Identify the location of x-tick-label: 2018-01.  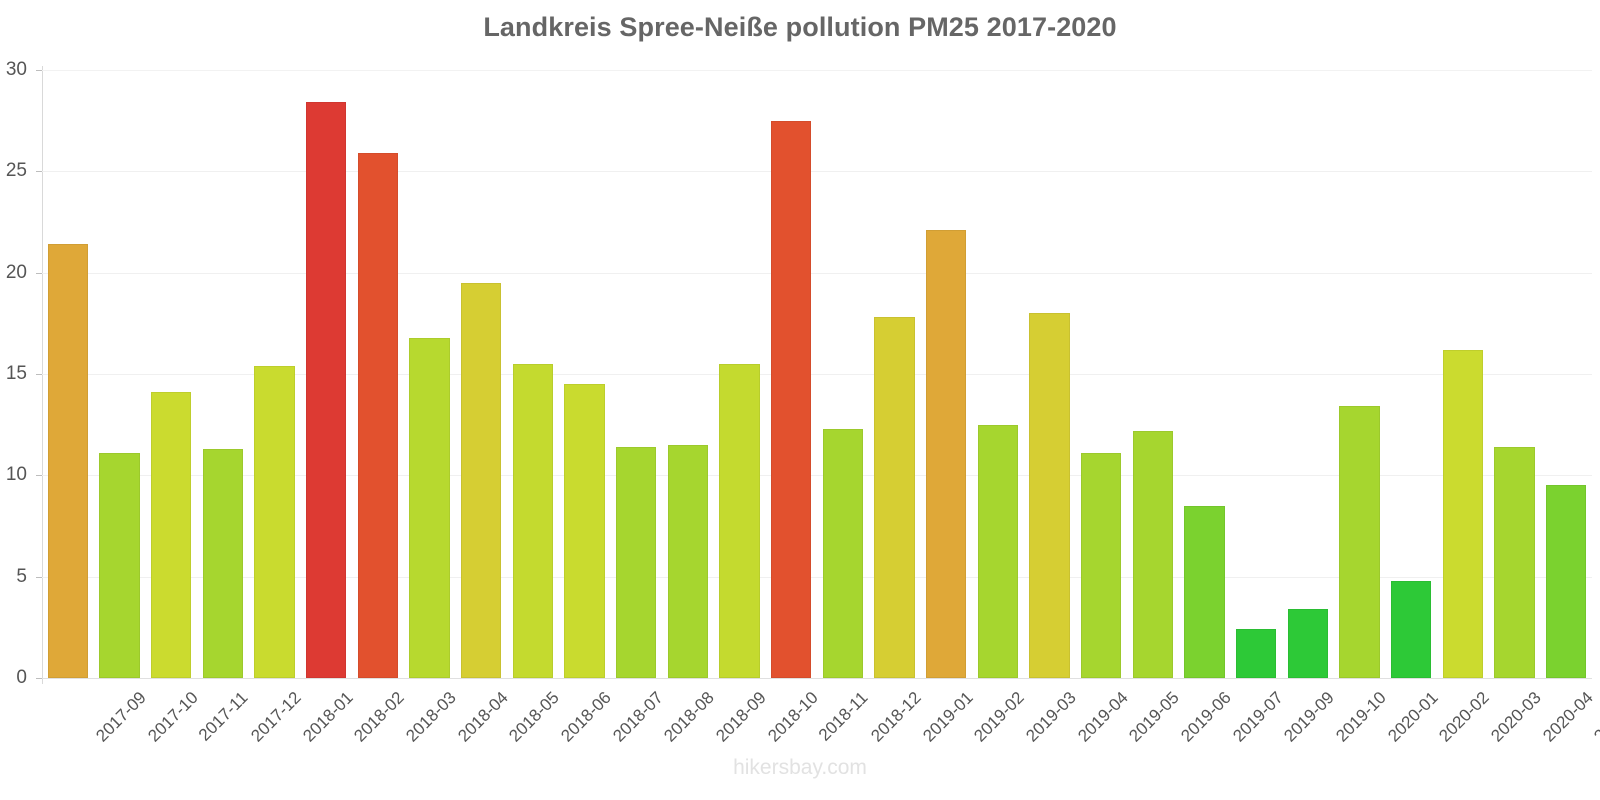
(327, 717).